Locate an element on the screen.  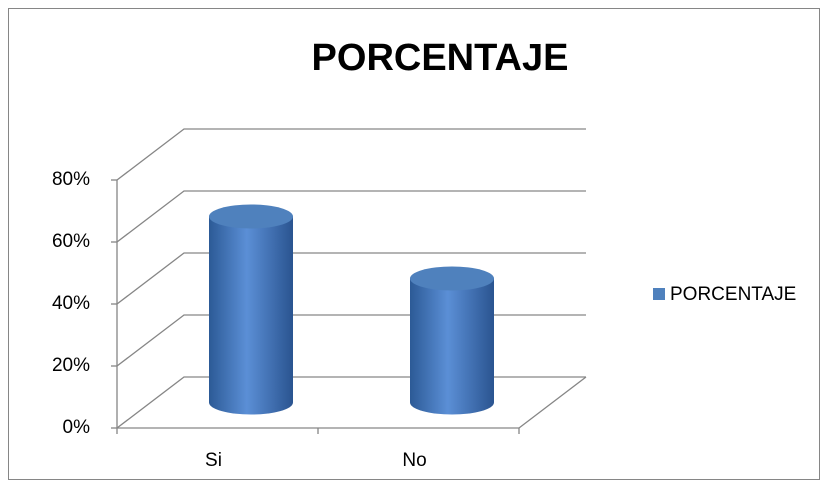
chart-title: PORCENTAJE is located at coordinates (440, 58).